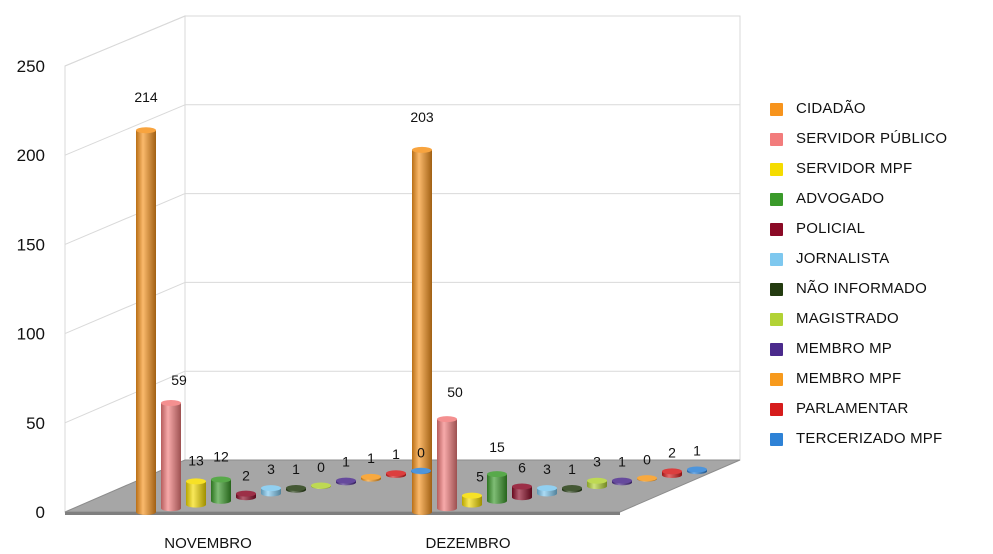  Describe the element at coordinates (869, 438) in the screenshot. I see `legend-label: TERCERIZADO MPF` at that location.